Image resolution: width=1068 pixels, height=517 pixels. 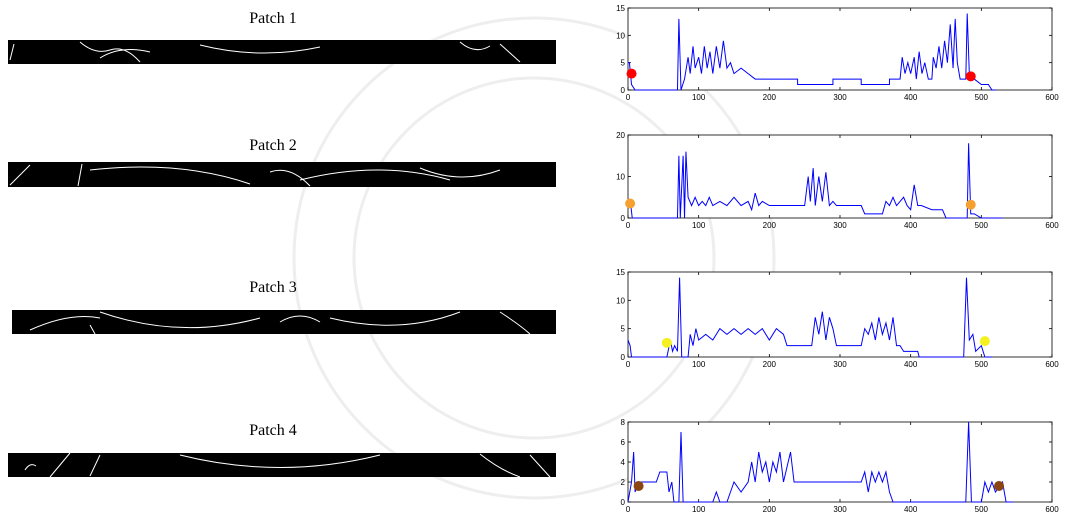 What do you see at coordinates (273, 145) in the screenshot?
I see `patch-label: Patch 2` at bounding box center [273, 145].